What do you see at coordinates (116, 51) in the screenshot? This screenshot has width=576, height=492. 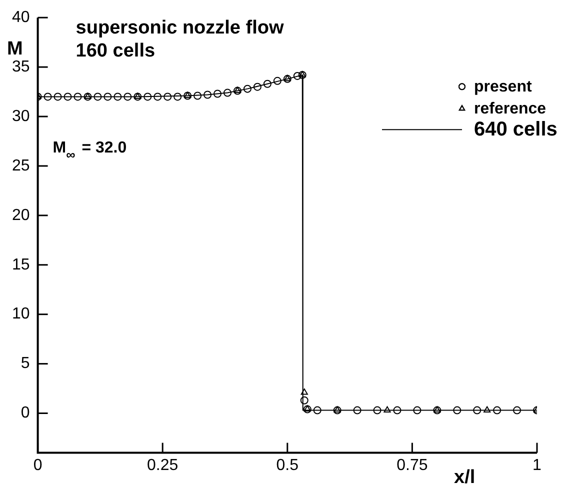 I see `text: 160 cells` at bounding box center [116, 51].